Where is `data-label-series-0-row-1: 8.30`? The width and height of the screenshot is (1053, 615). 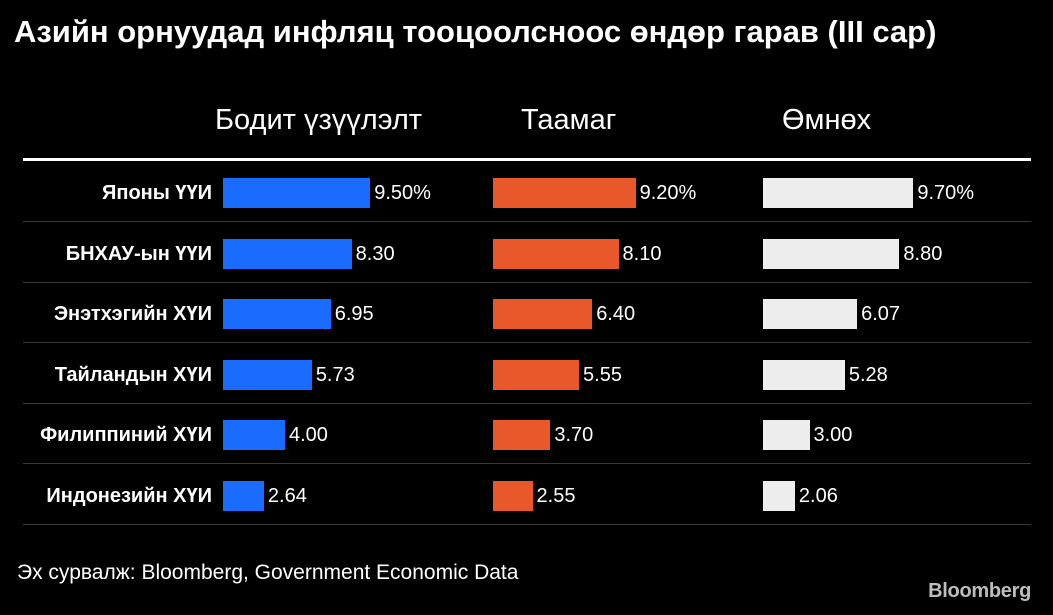 data-label-series-0-row-1: 8.30 is located at coordinates (375, 253).